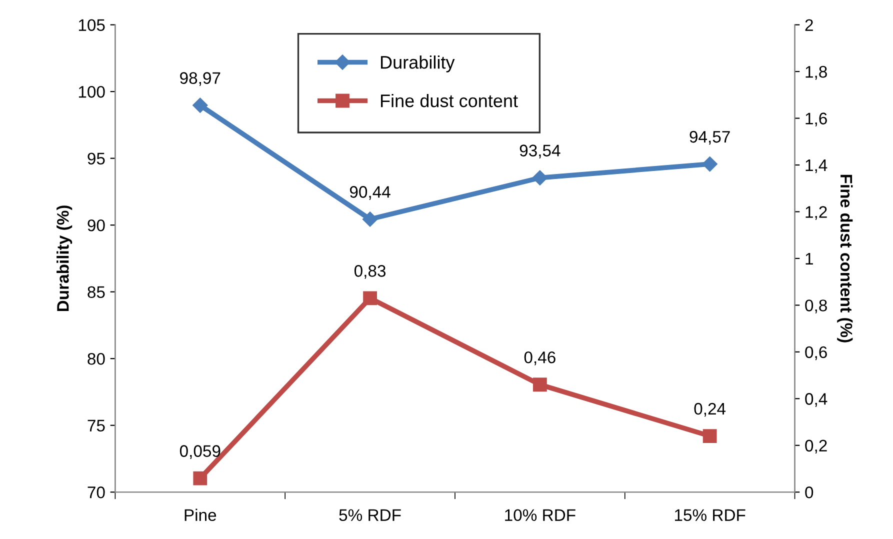  What do you see at coordinates (540, 358) in the screenshot?
I see `data-label: 0,46` at bounding box center [540, 358].